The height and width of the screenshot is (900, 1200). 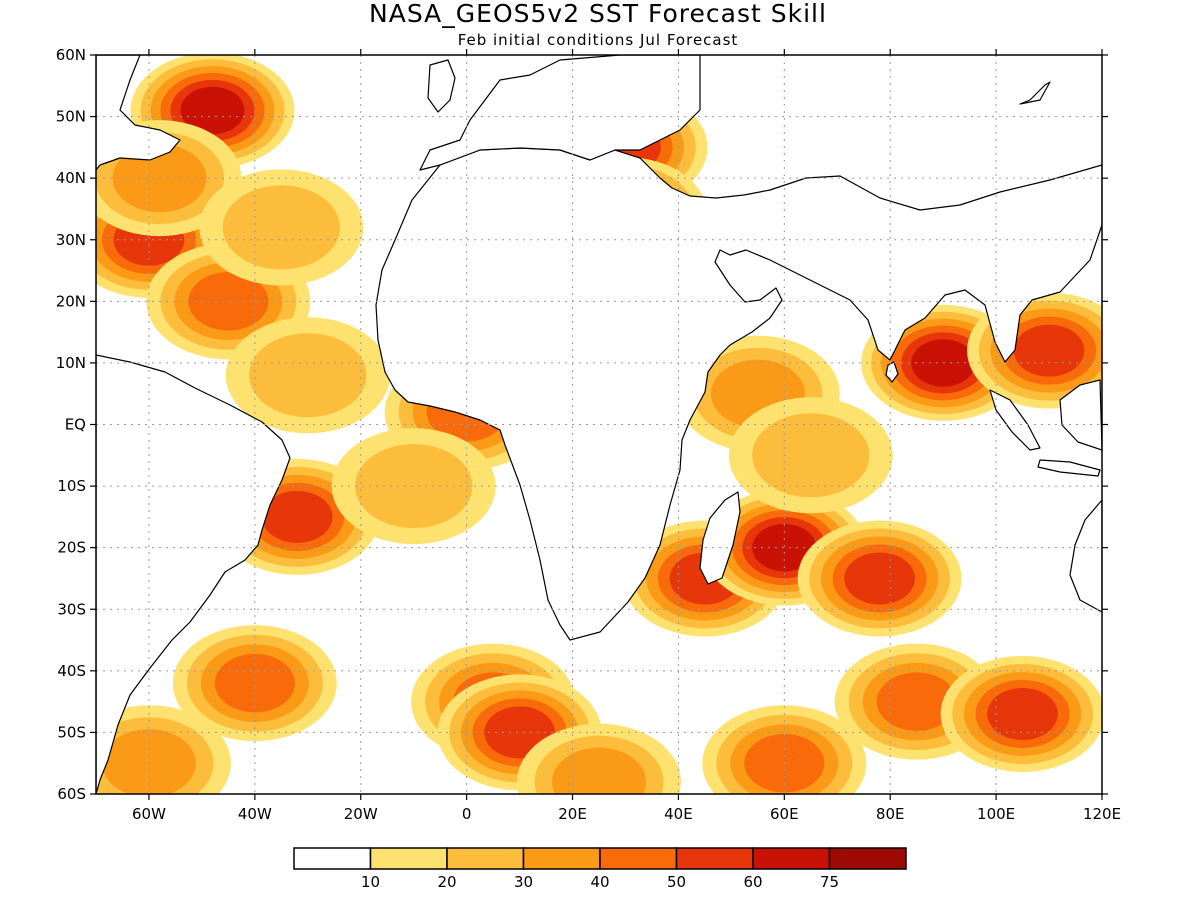 I want to click on x-tick-label: 40W, so click(x=255, y=814).